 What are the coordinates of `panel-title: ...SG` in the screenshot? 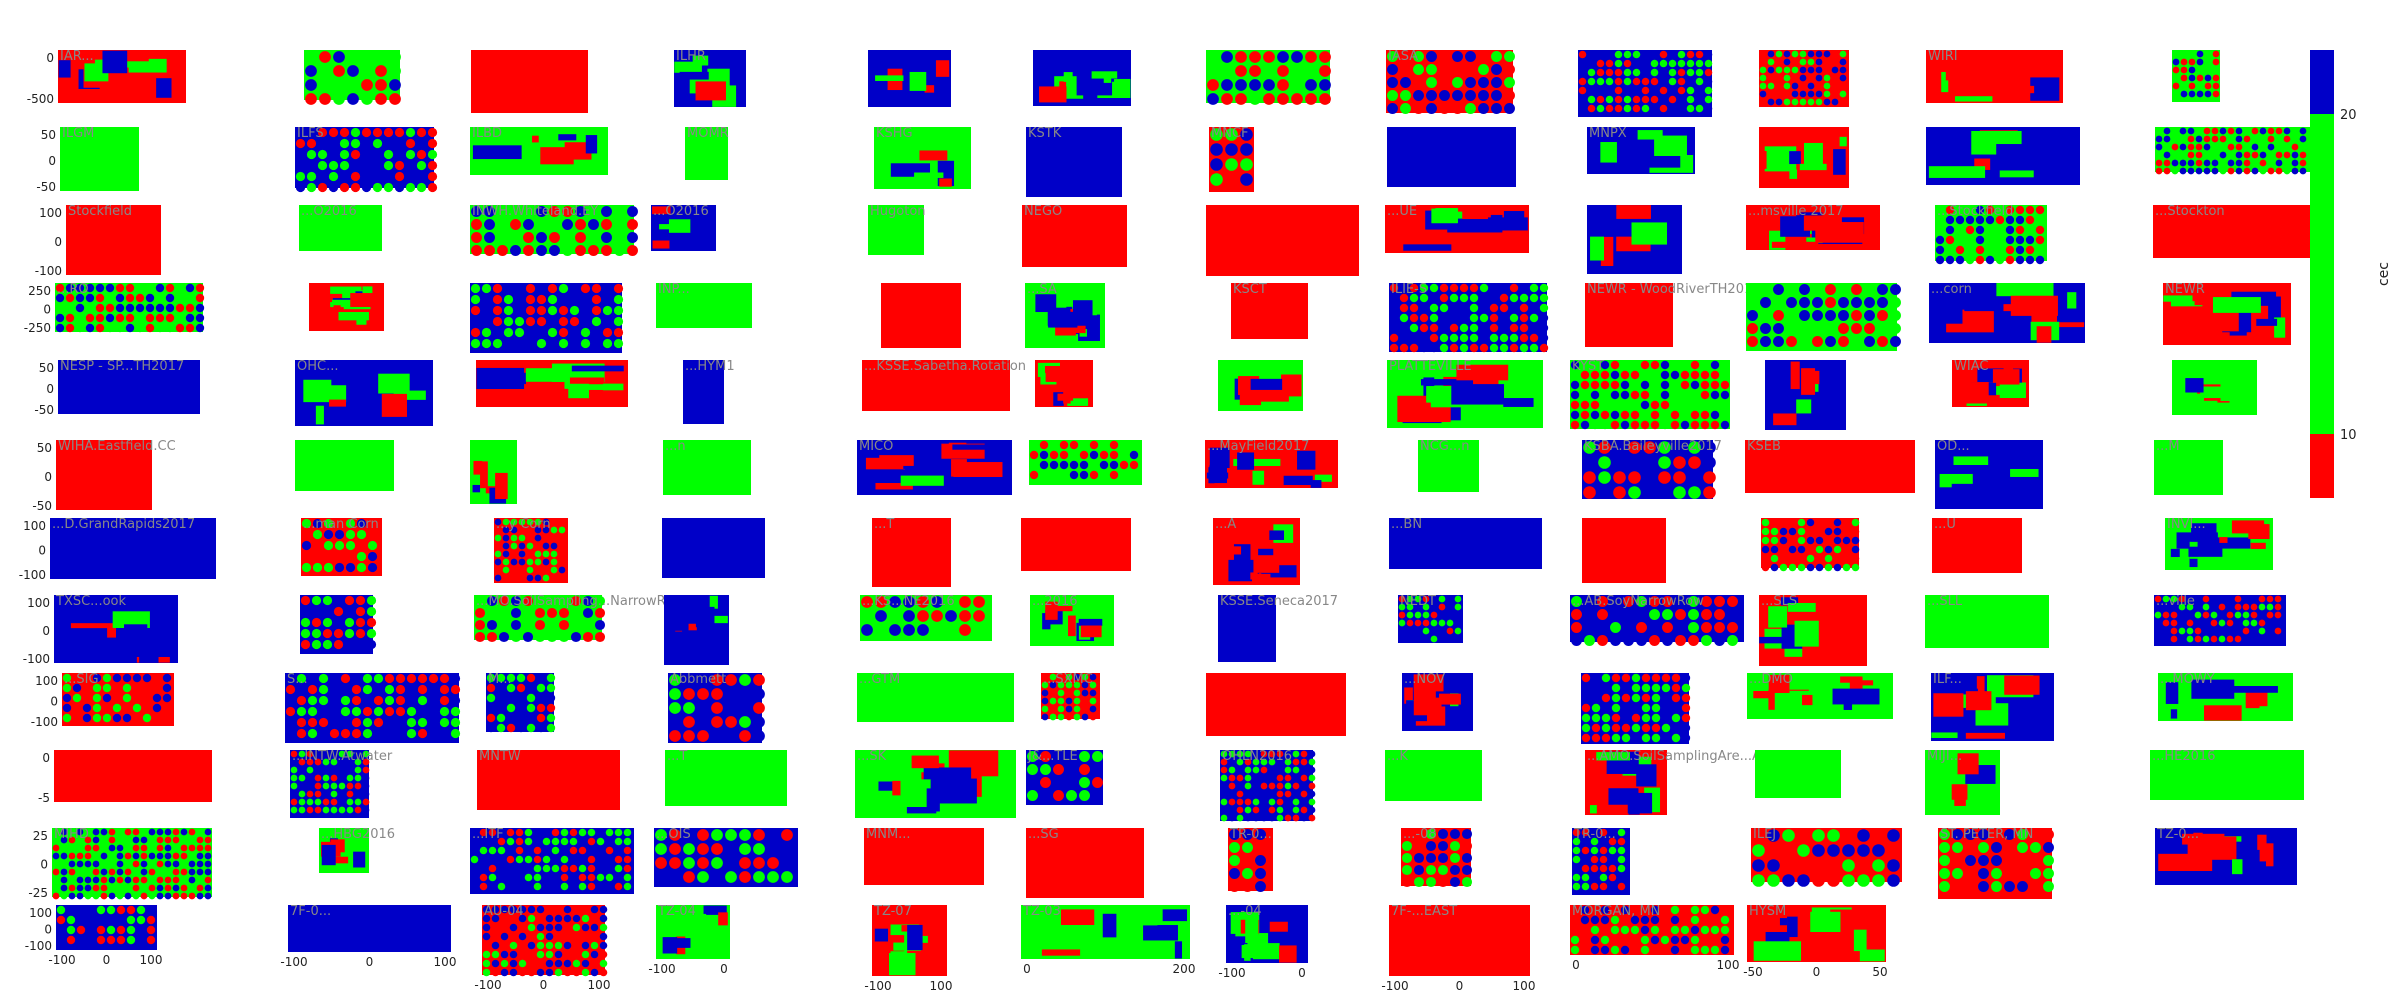 It's located at (1043, 834).